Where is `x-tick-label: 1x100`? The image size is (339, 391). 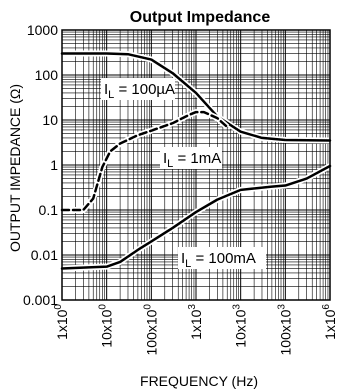 x-tick-label: 1x100 is located at coordinates (61, 322).